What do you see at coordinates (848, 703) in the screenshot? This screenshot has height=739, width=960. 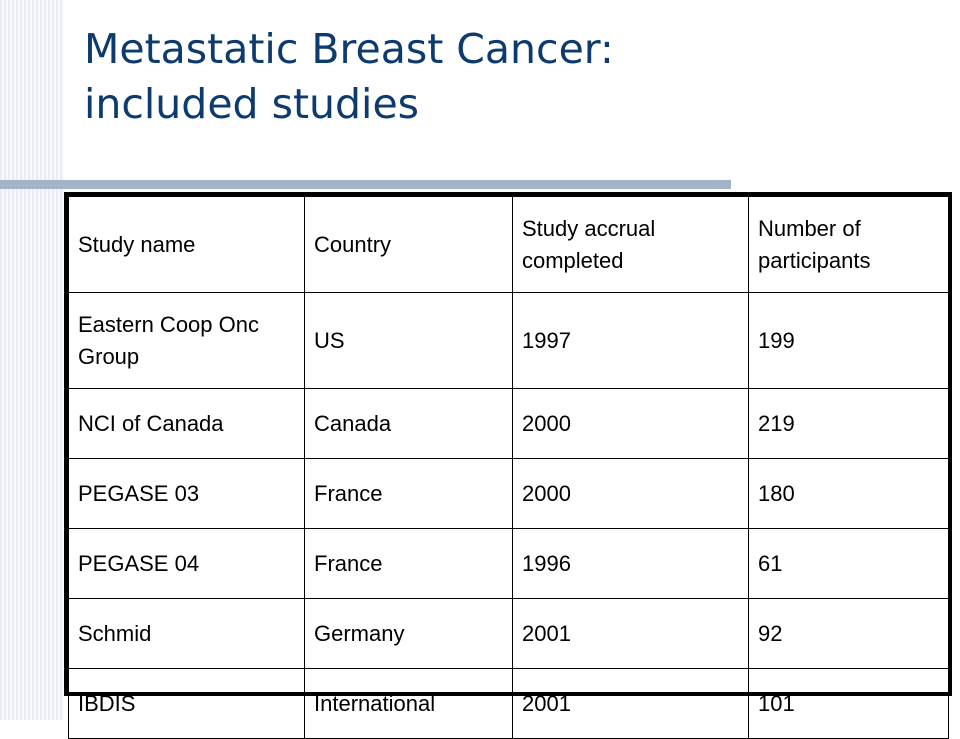 I see `cell-participants: 101` at bounding box center [848, 703].